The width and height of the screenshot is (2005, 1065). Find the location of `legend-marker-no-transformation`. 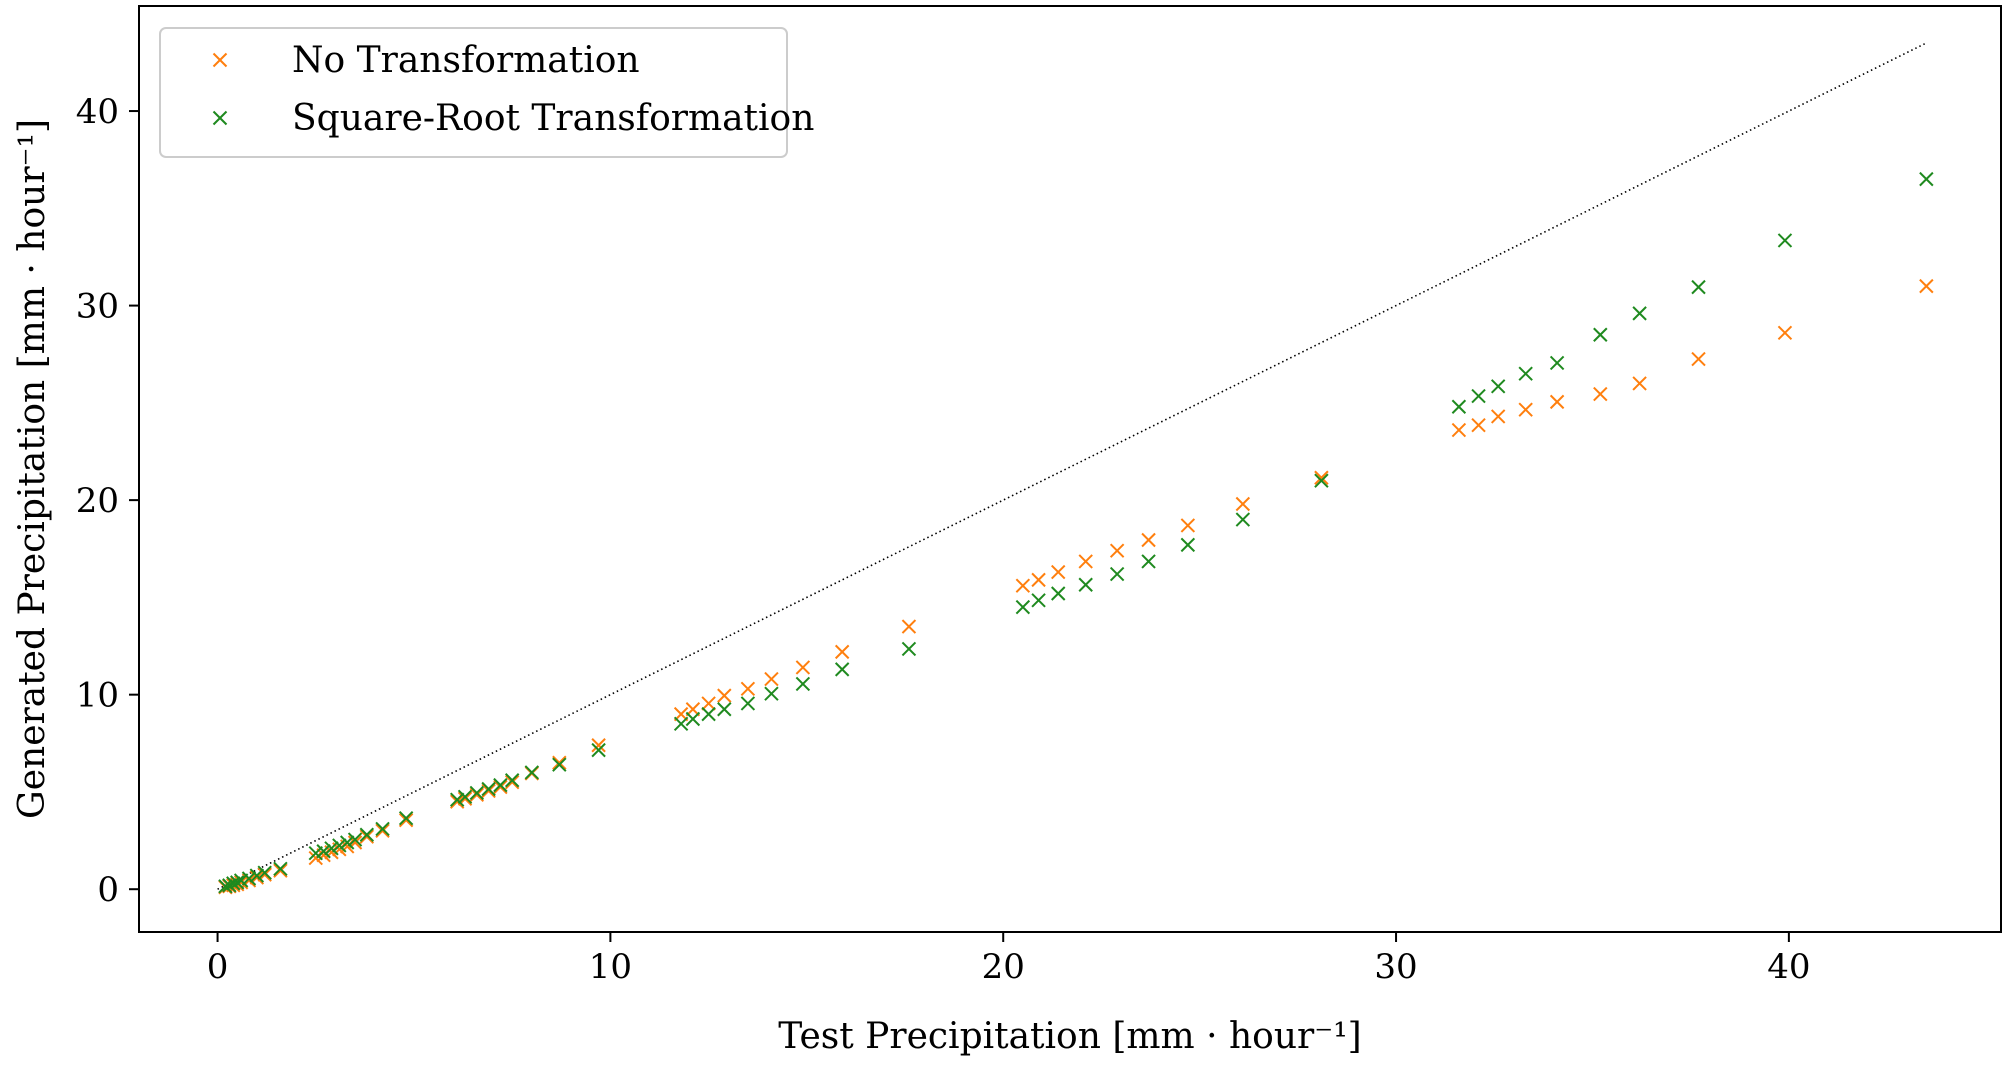

legend-marker-no-transformation is located at coordinates (220, 60).